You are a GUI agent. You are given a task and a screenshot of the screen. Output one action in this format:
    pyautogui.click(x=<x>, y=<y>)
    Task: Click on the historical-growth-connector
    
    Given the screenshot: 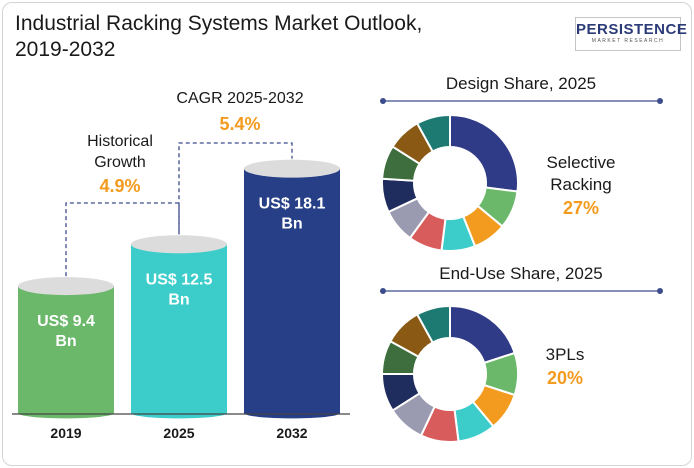 What is the action you would take?
    pyautogui.click(x=122, y=239)
    